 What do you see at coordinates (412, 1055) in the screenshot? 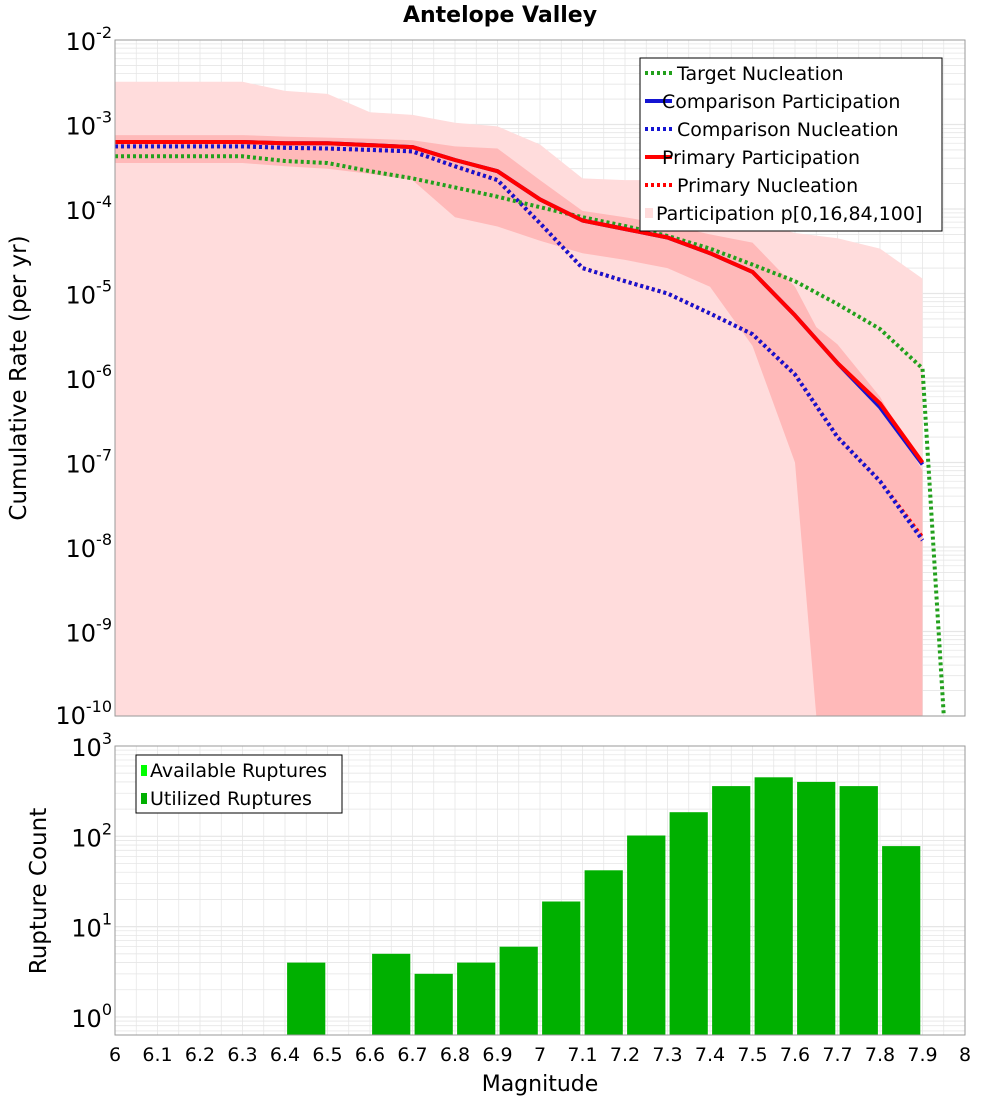
I see `x-tick-label: 6.7` at bounding box center [412, 1055].